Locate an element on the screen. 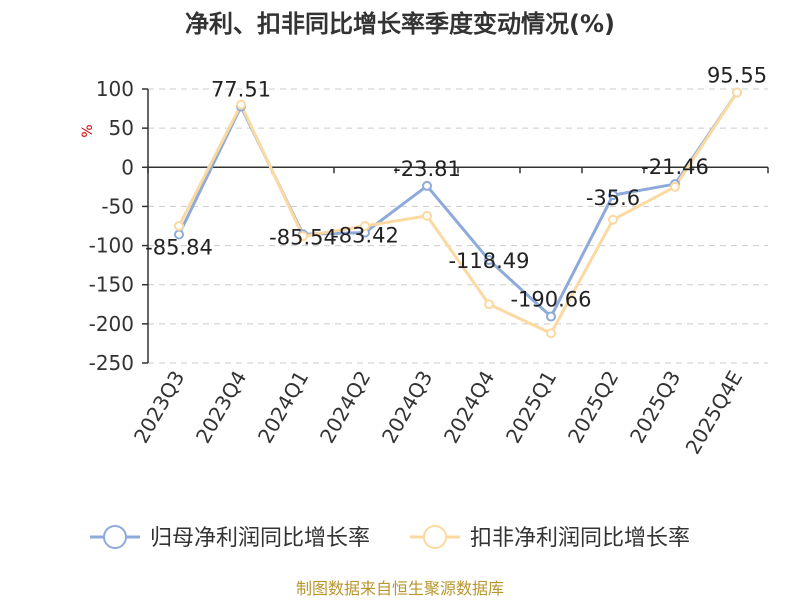 The width and height of the screenshot is (800, 600). x-tick-label: 2025Q4E is located at coordinates (714, 413).